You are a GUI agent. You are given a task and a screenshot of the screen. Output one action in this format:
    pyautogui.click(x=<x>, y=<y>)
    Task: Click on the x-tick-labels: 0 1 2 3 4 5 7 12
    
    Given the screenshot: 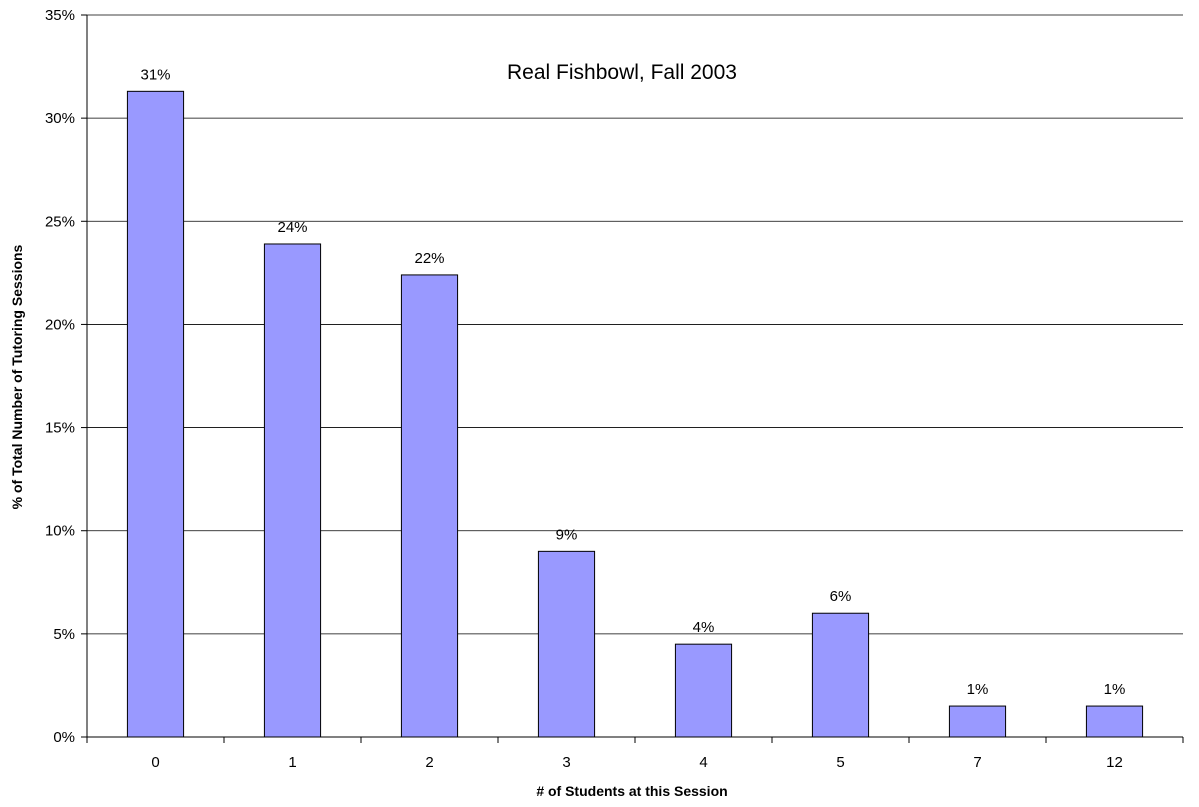 What is the action you would take?
    pyautogui.click(x=637, y=762)
    